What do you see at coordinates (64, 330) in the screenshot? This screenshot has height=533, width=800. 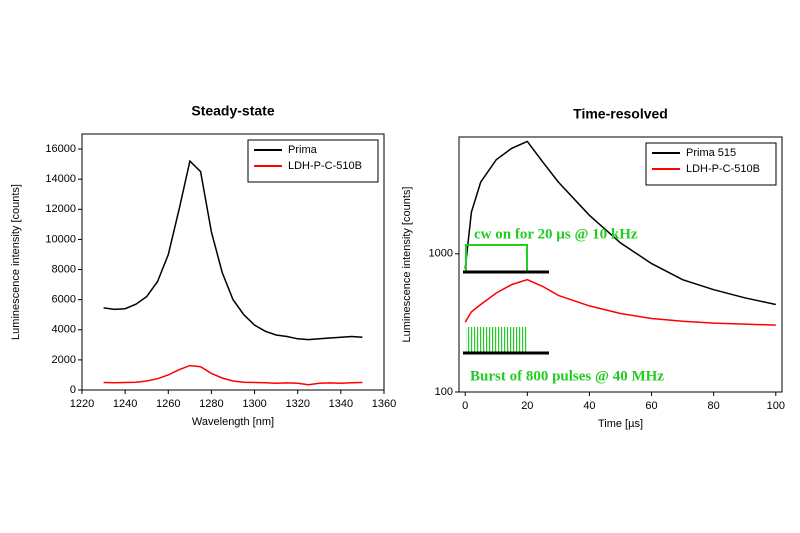 I see `y-tick-label: 4000` at bounding box center [64, 330].